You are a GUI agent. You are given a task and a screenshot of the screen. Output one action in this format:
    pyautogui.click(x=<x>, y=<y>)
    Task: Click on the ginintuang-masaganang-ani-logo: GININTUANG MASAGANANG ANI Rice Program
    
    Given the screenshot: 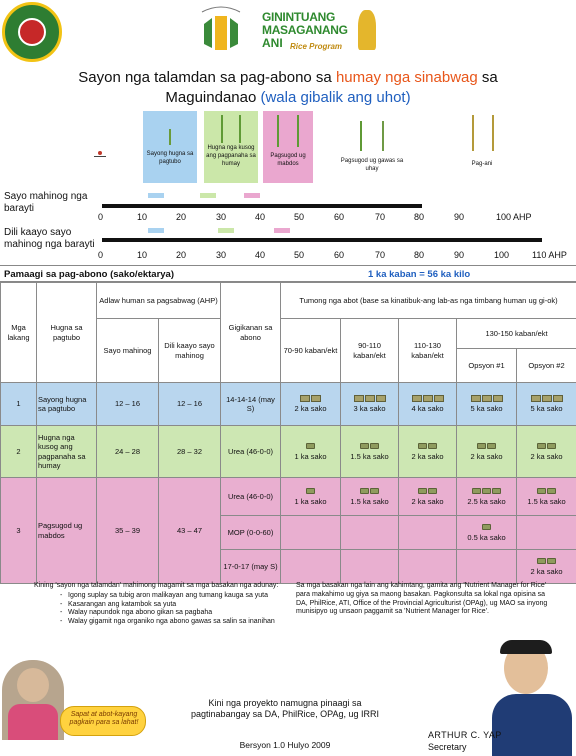 What is the action you would take?
    pyautogui.click(x=319, y=36)
    